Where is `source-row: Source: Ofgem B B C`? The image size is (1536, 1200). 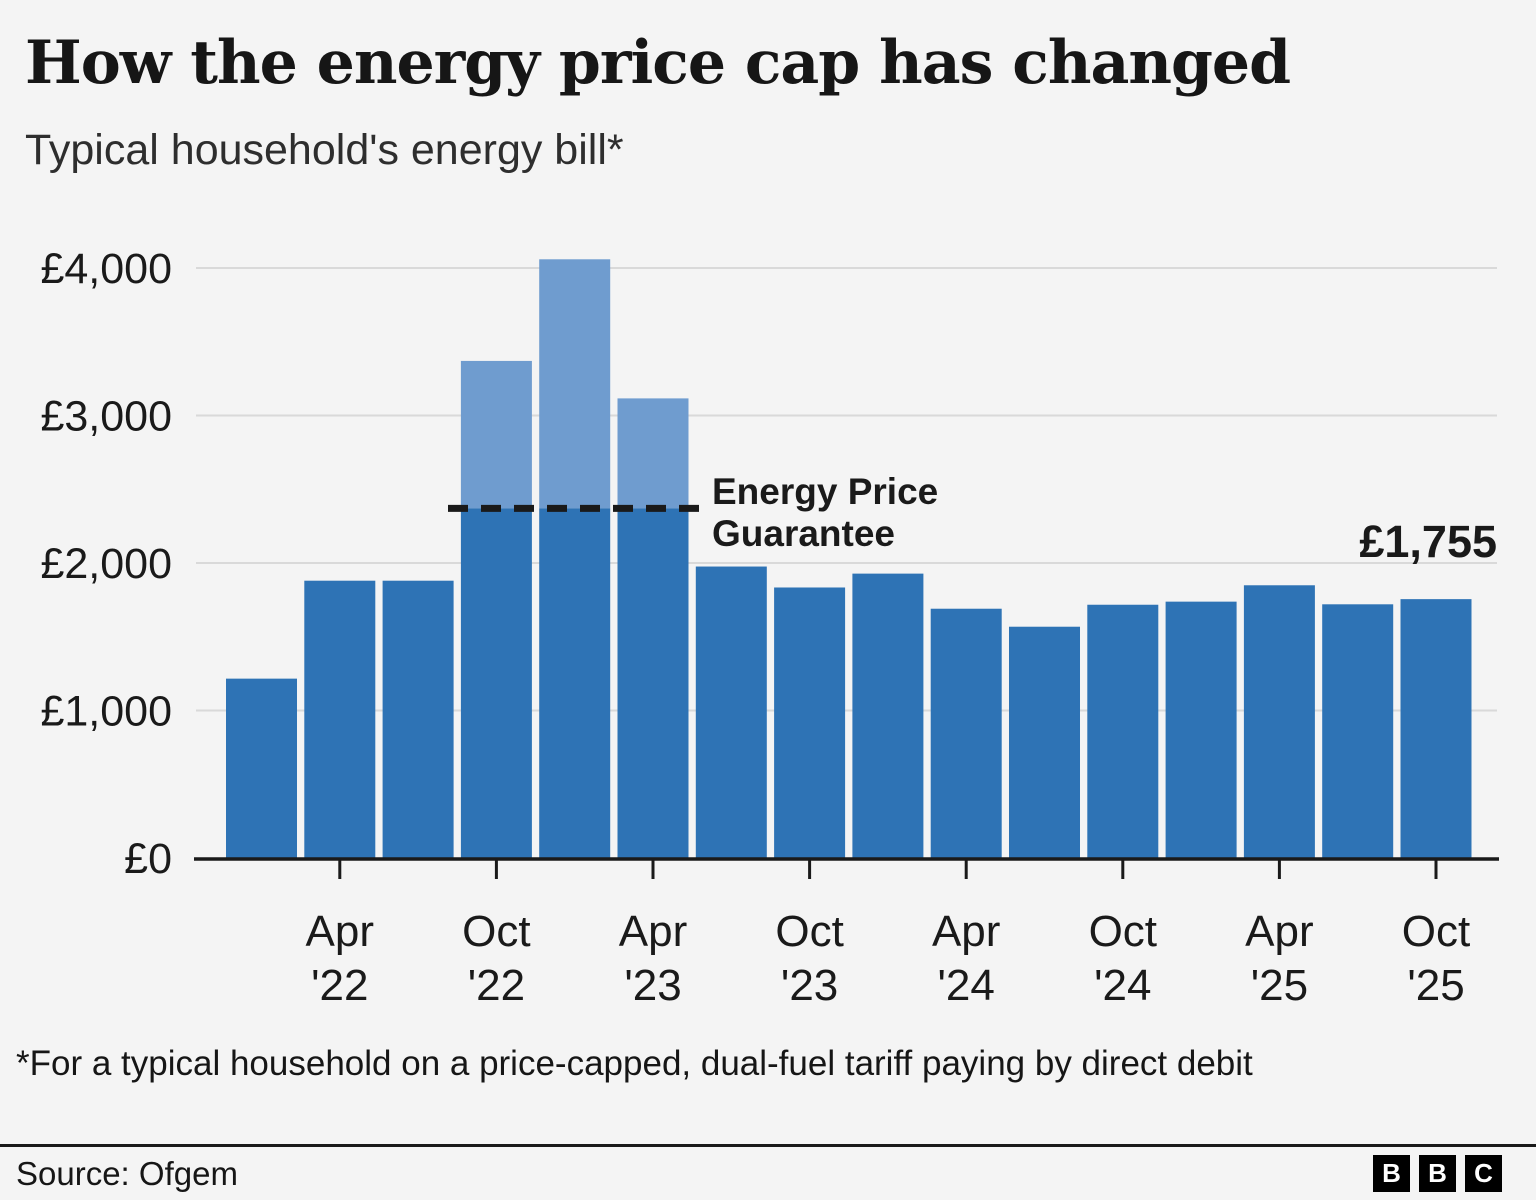 source-row: Source: Ofgem B B C is located at coordinates (768, 1172).